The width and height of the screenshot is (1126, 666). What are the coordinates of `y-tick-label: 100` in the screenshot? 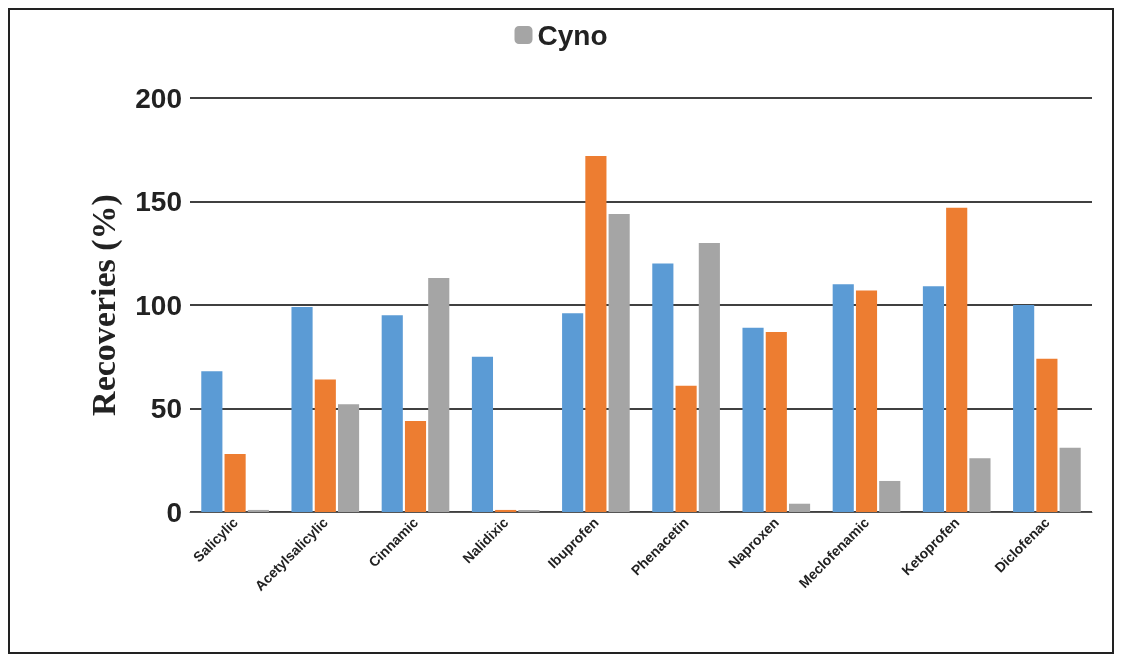 It's located at (158, 305).